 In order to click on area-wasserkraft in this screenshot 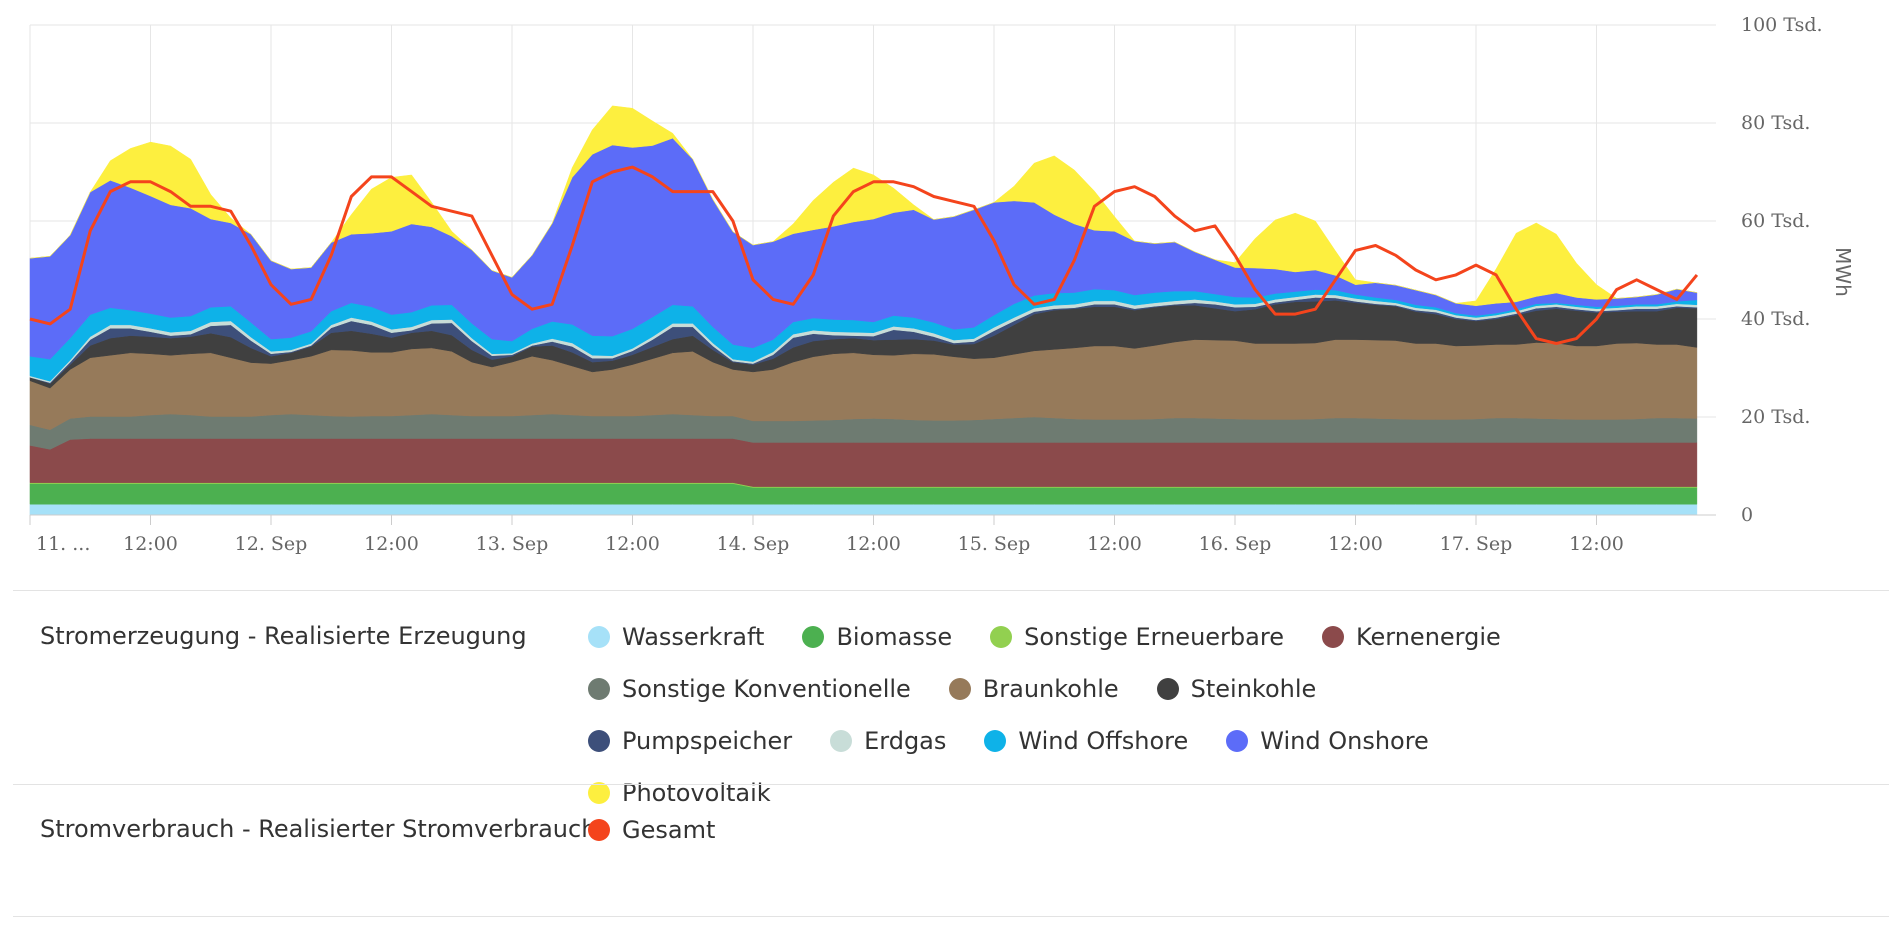, I will do `click(863, 509)`.